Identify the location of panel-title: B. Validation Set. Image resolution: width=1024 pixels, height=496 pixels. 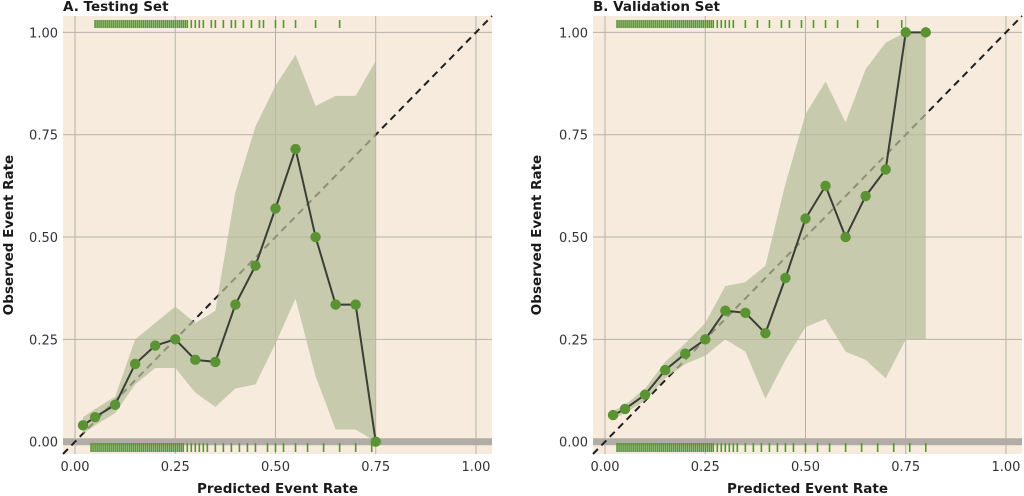
(657, 7).